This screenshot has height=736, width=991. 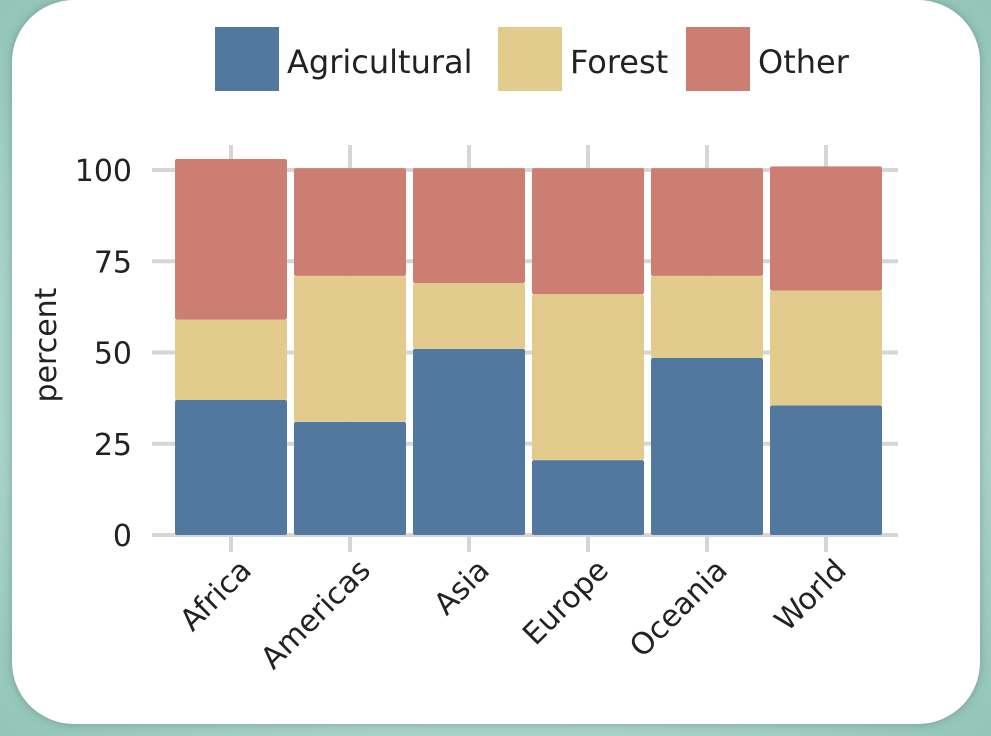 I want to click on y-axis-ticks: 0 25 50 75 100, so click(x=103, y=354).